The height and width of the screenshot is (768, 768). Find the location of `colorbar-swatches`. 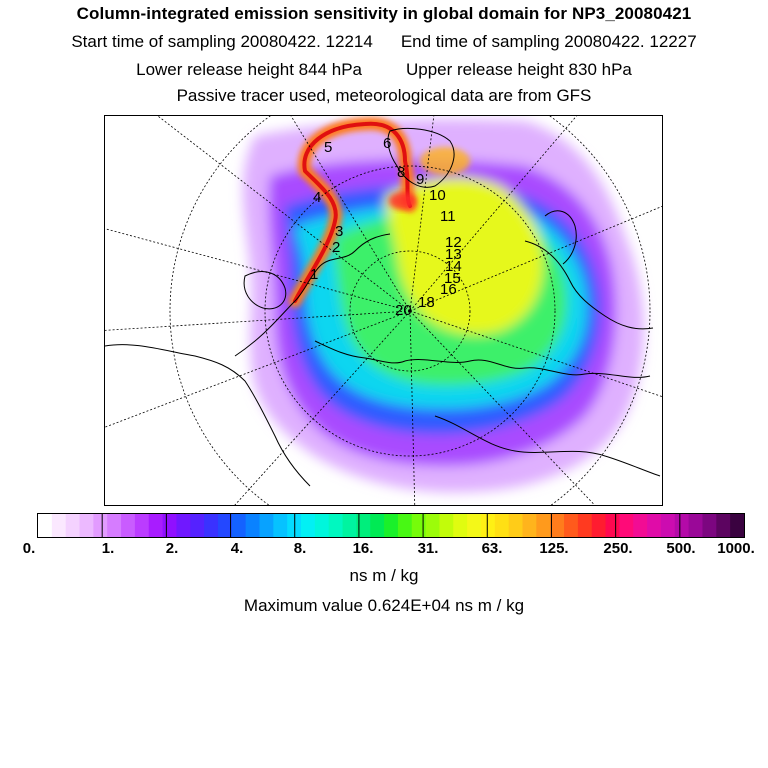

colorbar-swatches is located at coordinates (391, 525).